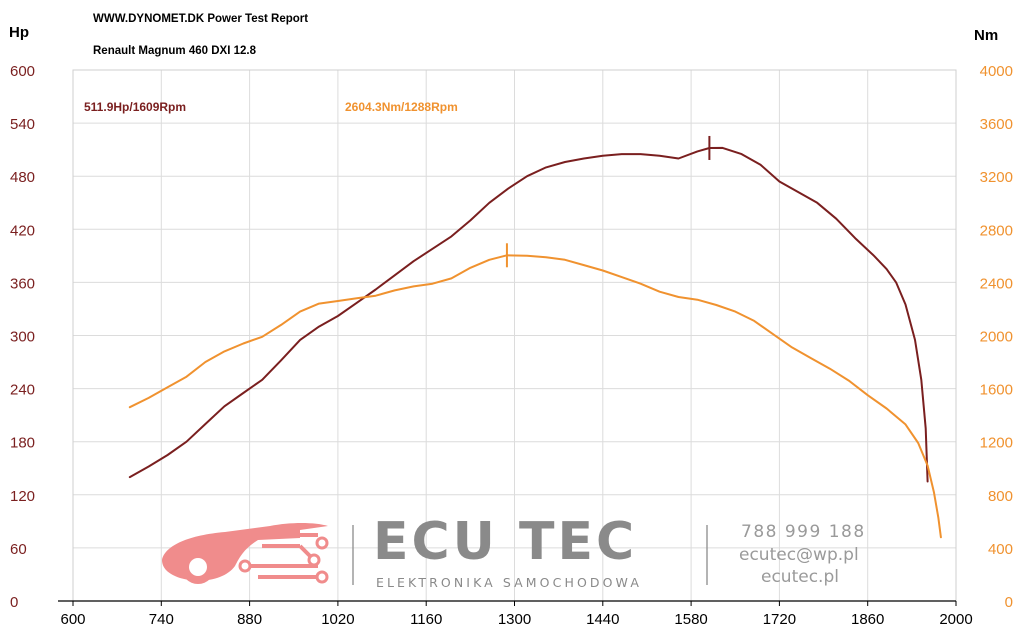  Describe the element at coordinates (996, 337) in the screenshot. I see `y-right-tick-label: 2000` at that location.